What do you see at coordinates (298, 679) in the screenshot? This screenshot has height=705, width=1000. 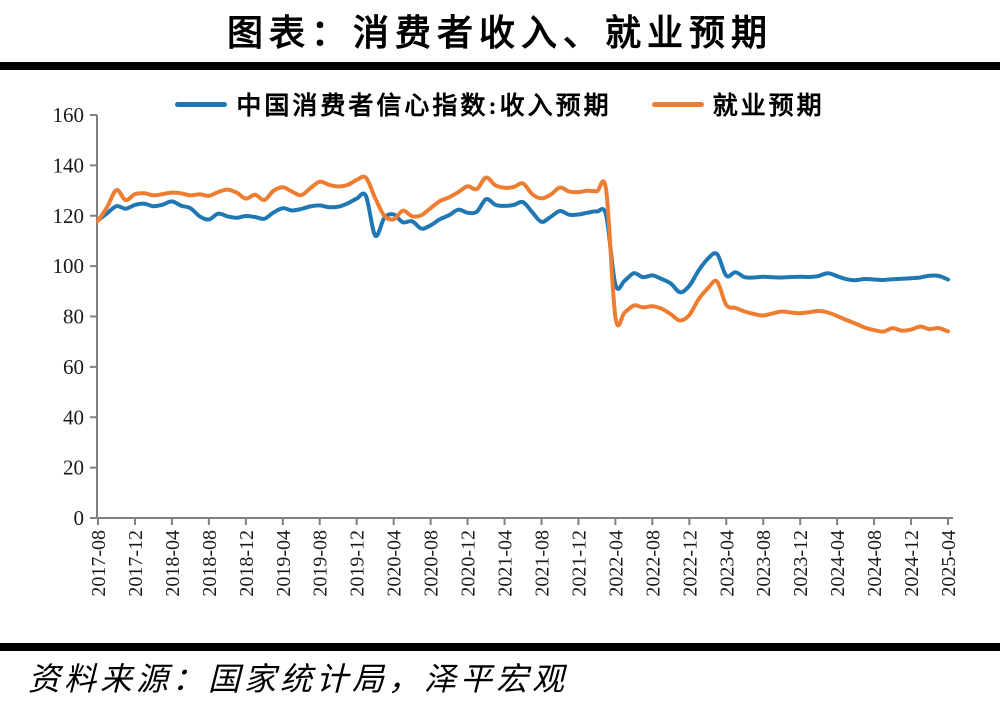 I see `source-note: 资料来源：国家统计局，泽平宏观` at bounding box center [298, 679].